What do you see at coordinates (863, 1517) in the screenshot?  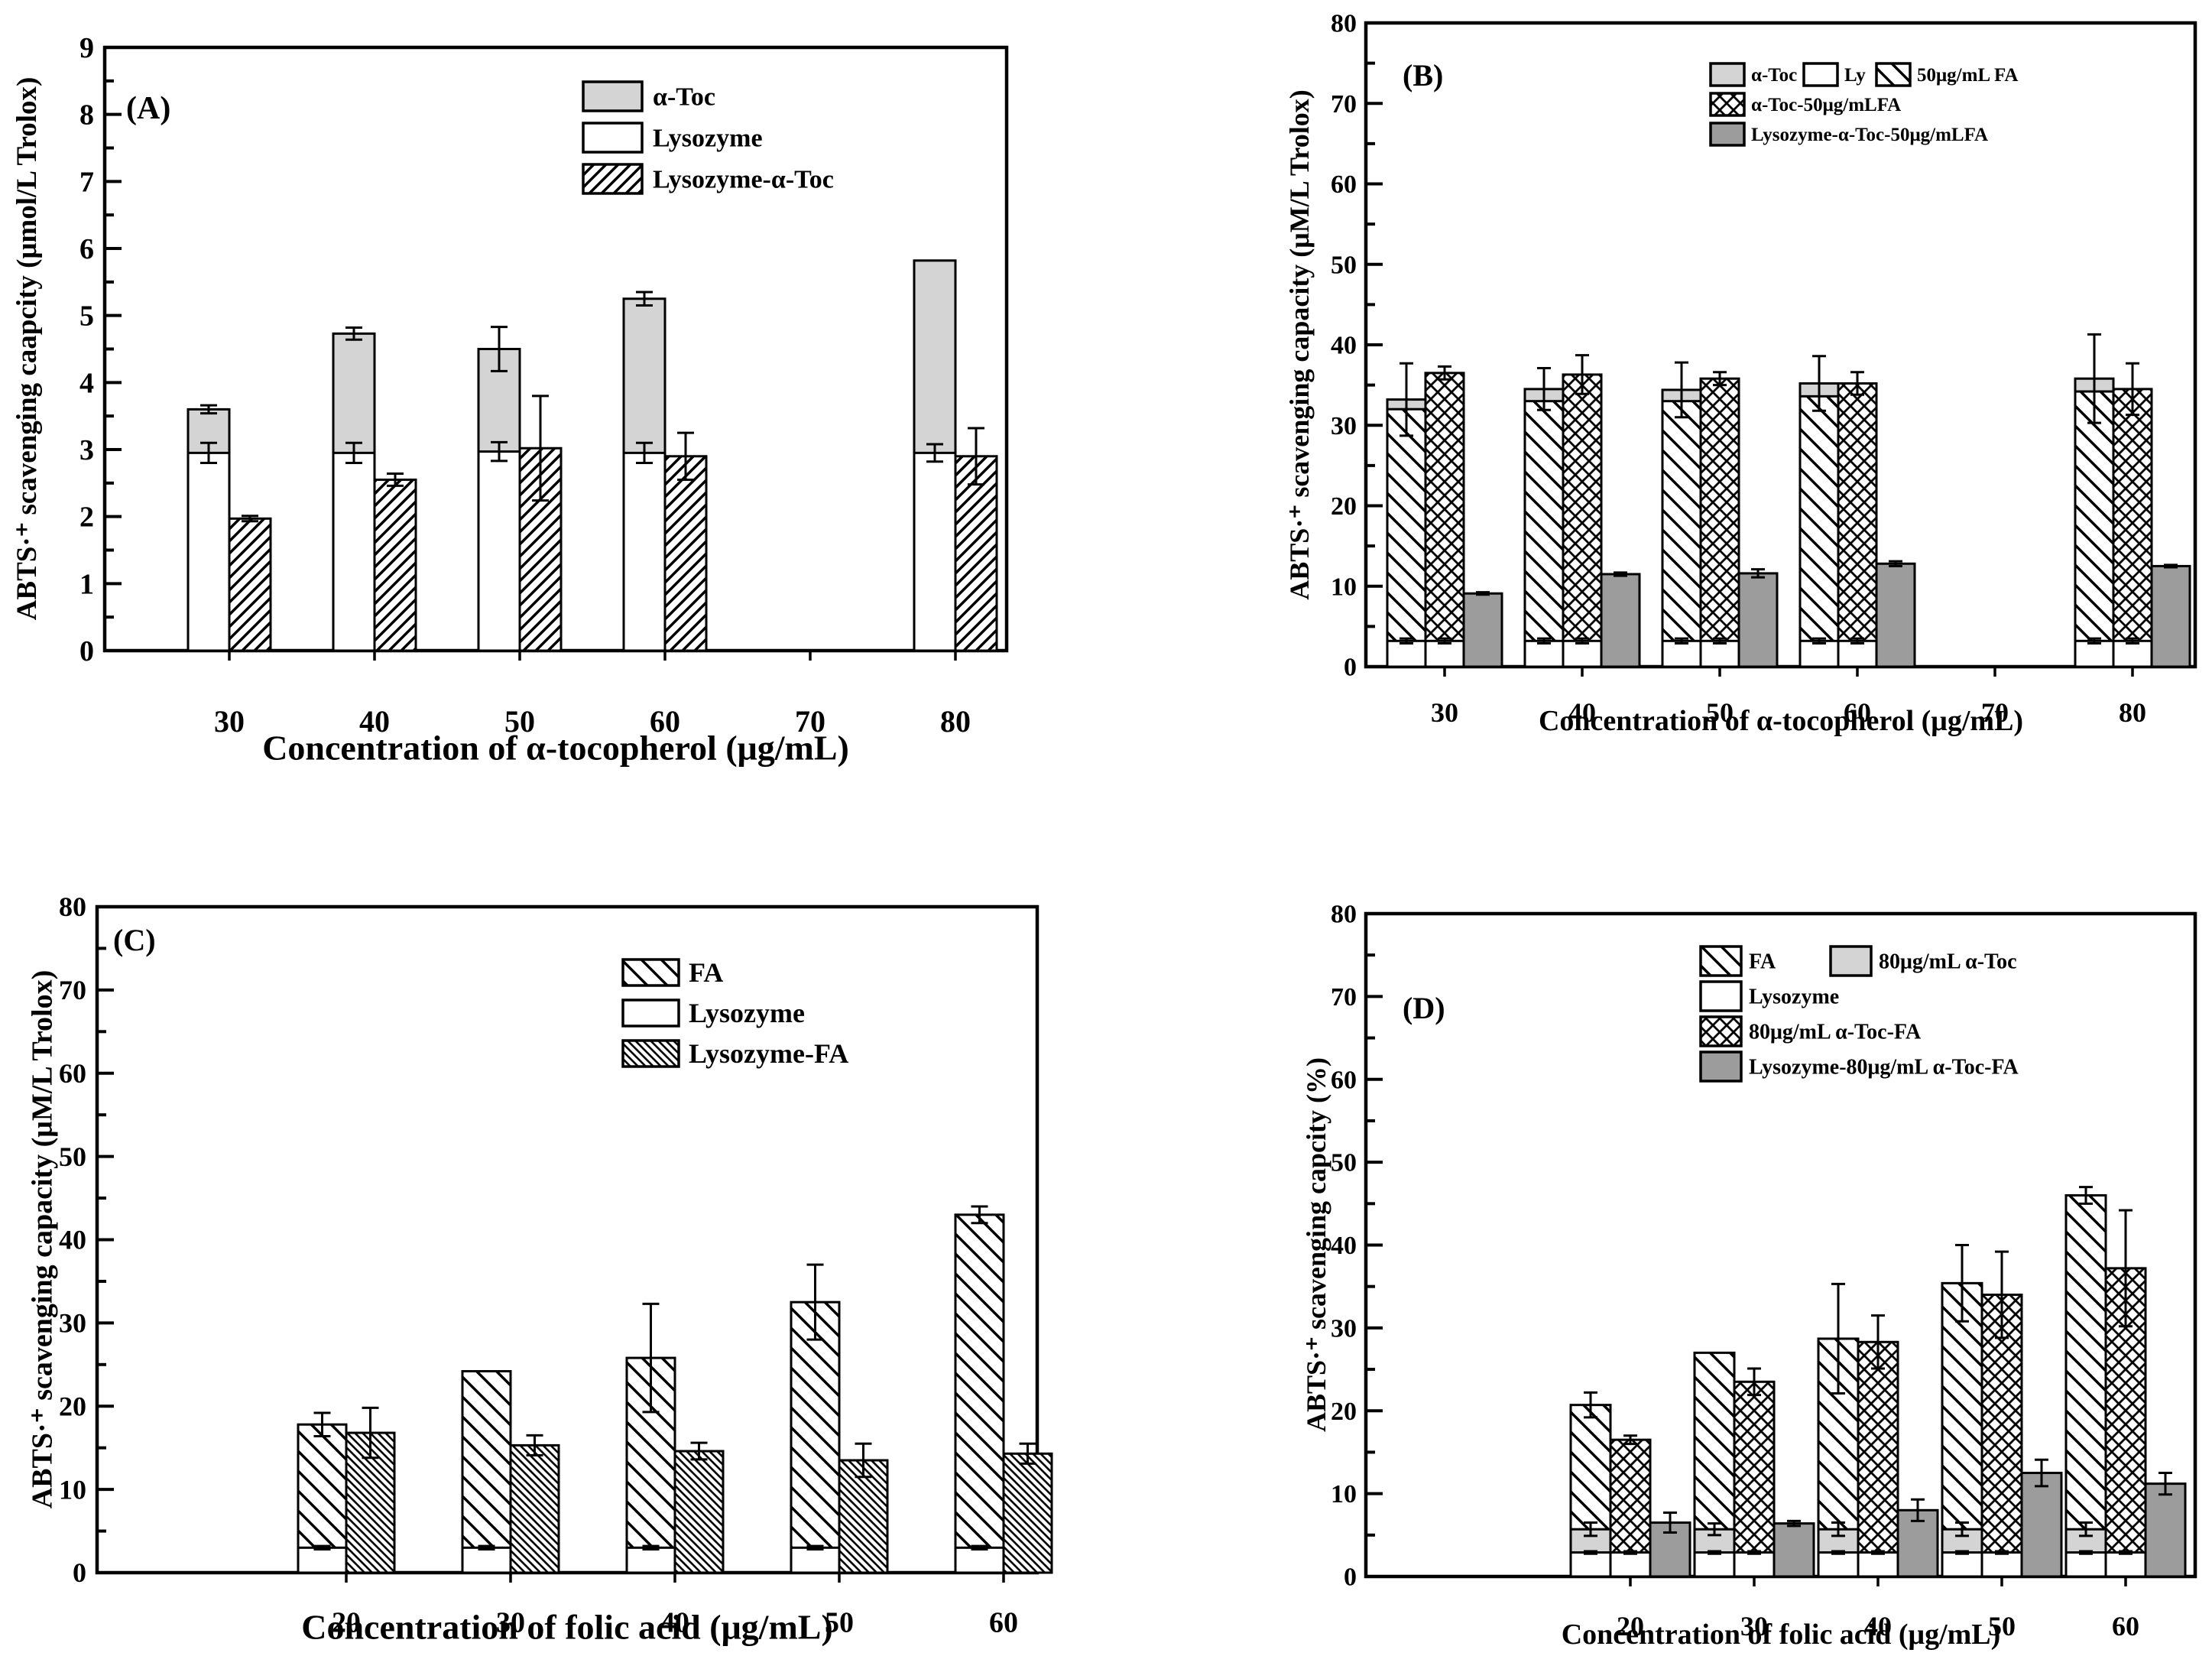 I see `bar-C-50-lfa` at bounding box center [863, 1517].